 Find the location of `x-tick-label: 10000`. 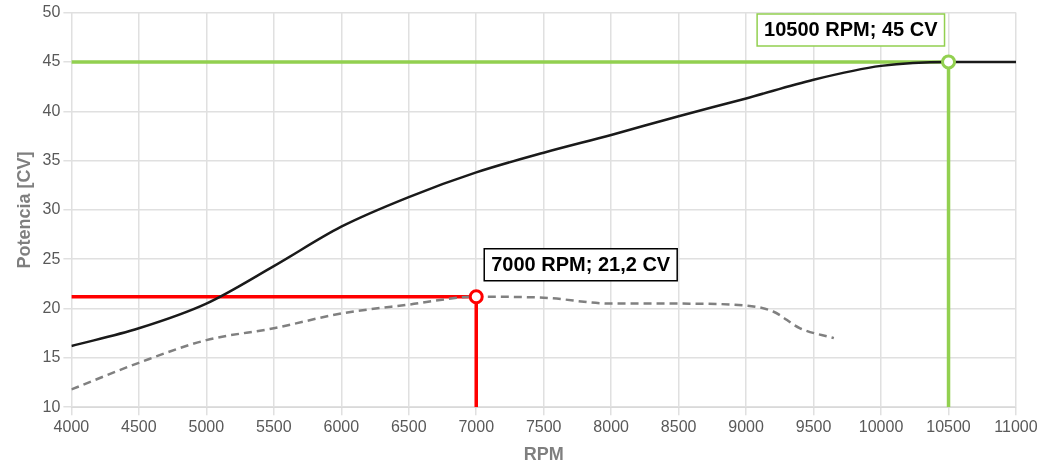

x-tick-label: 10000 is located at coordinates (881, 427).